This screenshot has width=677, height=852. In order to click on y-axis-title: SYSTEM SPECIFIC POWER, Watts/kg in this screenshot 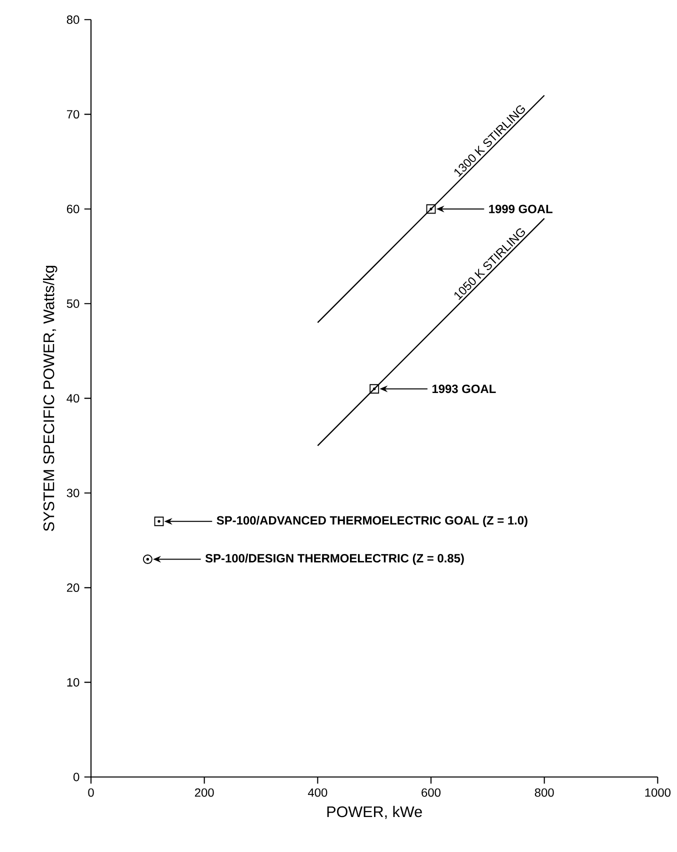, I will do `click(50, 399)`.